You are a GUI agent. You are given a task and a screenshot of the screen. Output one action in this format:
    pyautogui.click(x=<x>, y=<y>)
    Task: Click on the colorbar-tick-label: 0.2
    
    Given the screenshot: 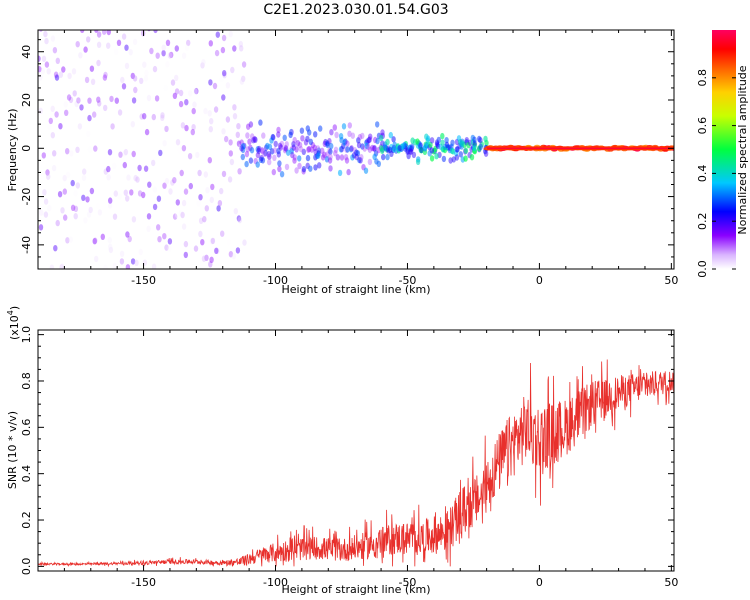 What is the action you would take?
    pyautogui.click(x=702, y=221)
    